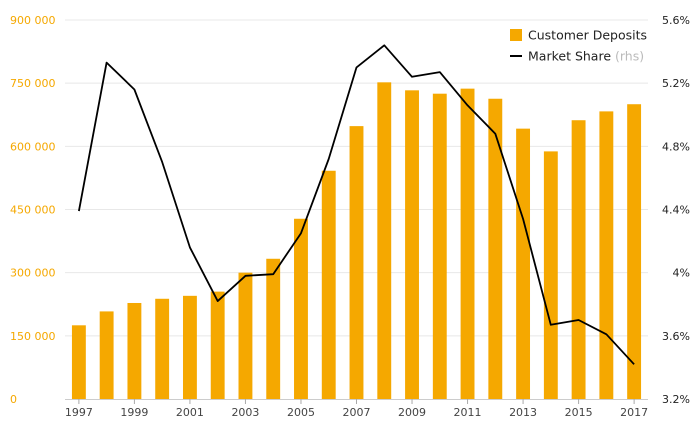 The height and width of the screenshot is (433, 700). Describe the element at coordinates (217, 345) in the screenshot. I see `bar-2002` at that location.